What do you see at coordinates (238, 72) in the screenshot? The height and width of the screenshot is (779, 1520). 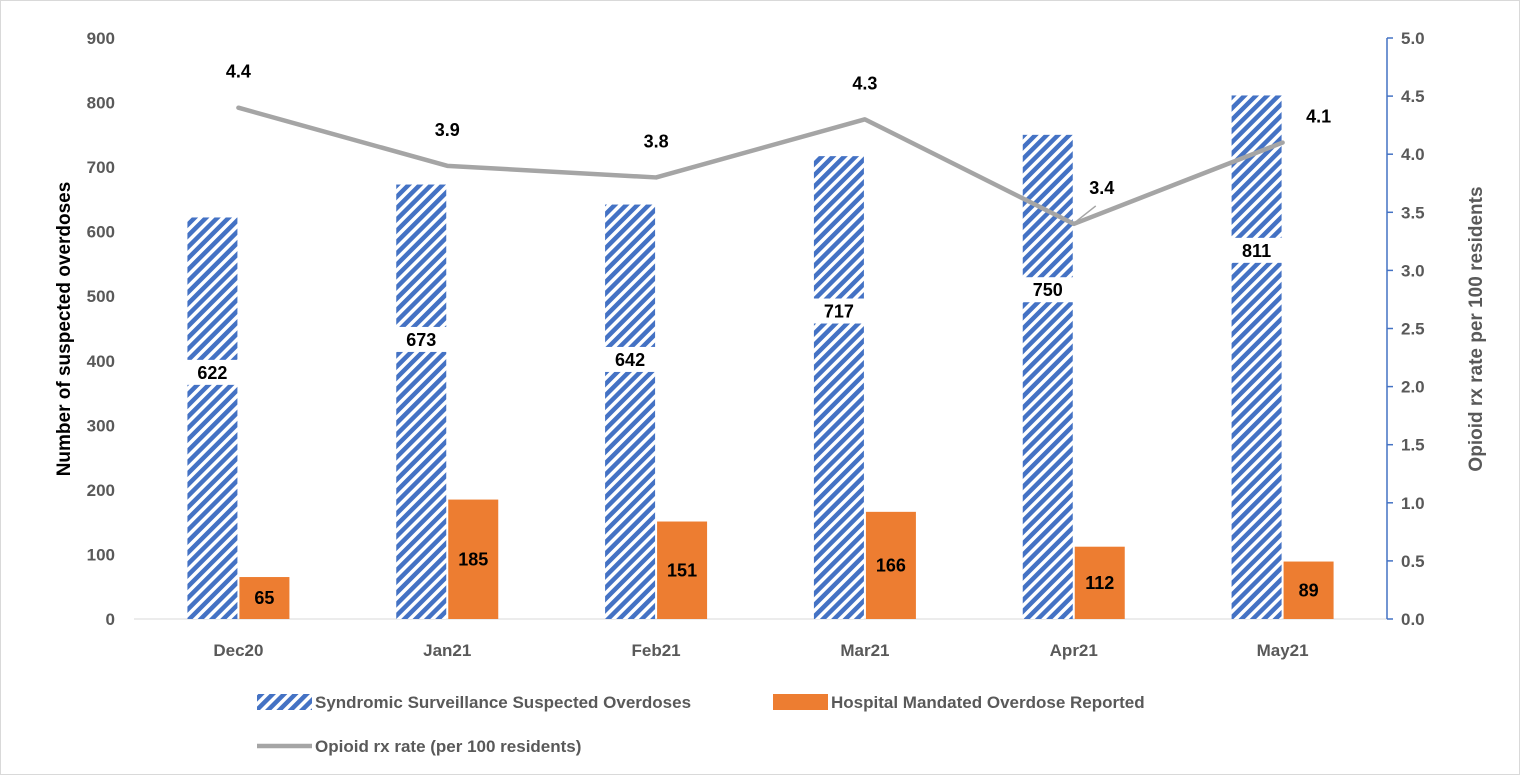 I see `data-label-rx-rate: 4.4` at bounding box center [238, 72].